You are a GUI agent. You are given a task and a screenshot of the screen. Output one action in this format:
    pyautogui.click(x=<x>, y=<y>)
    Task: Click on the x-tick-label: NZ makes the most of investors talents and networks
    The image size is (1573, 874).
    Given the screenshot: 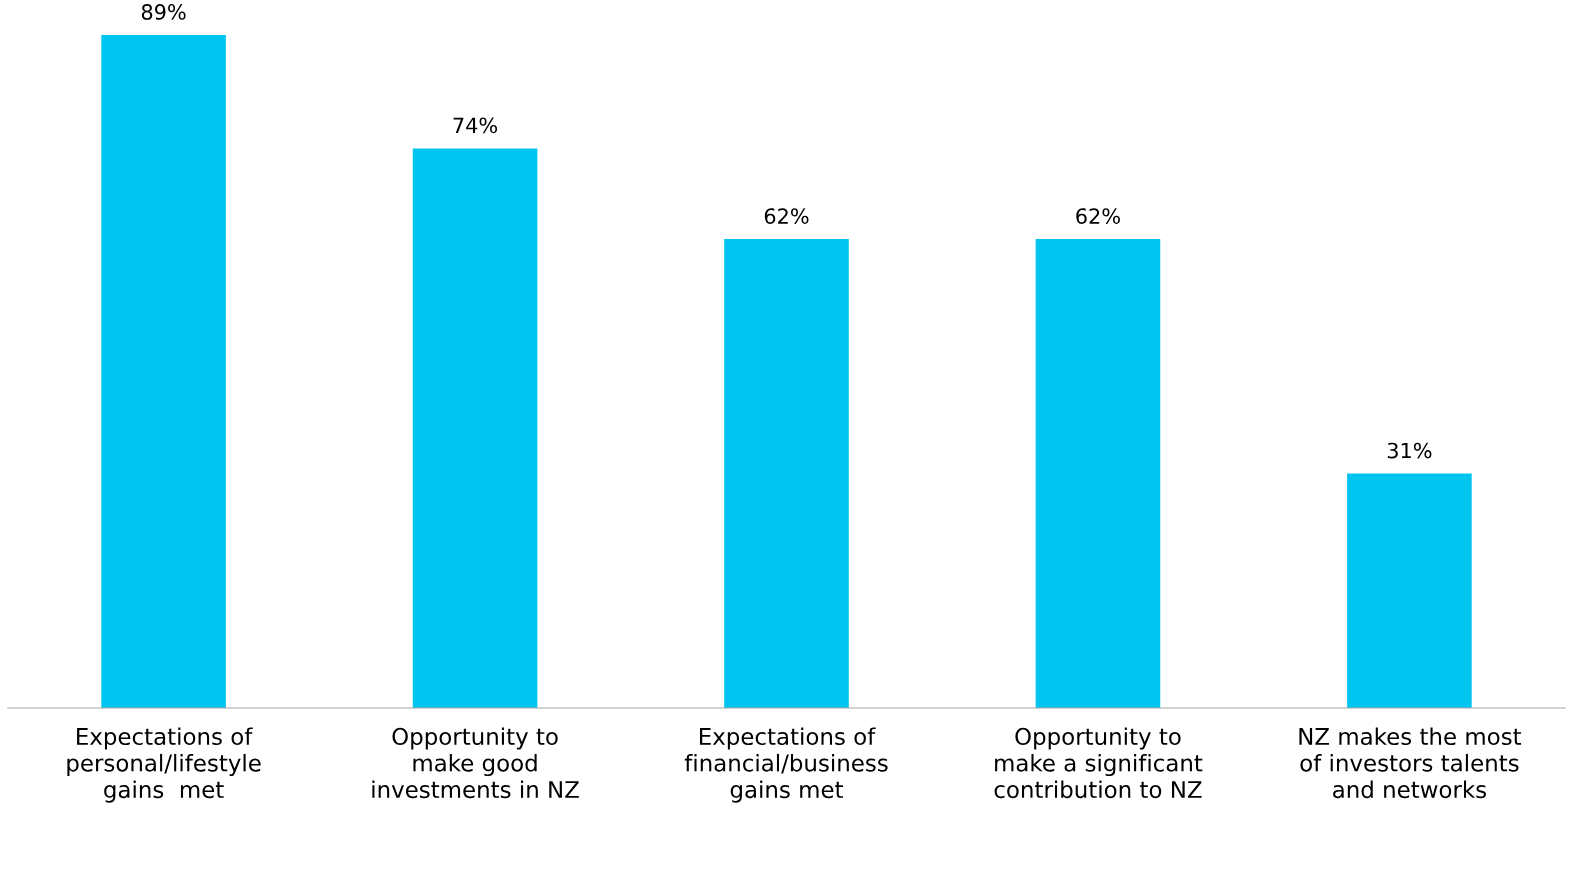 What is the action you would take?
    pyautogui.click(x=1410, y=763)
    